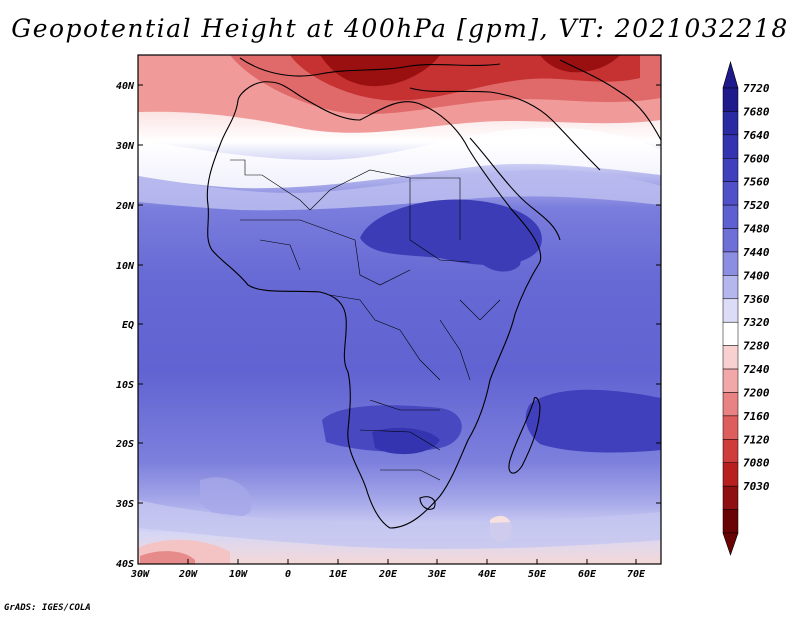 The image size is (800, 618). What do you see at coordinates (388, 574) in the screenshot?
I see `lon-tick-20e: 20E` at bounding box center [388, 574].